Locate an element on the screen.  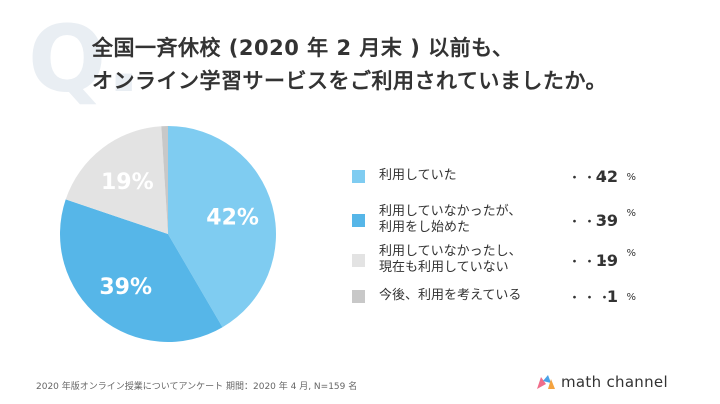
legend-label: 利用していなかったし、 現在も利用していない is located at coordinates (450, 259).